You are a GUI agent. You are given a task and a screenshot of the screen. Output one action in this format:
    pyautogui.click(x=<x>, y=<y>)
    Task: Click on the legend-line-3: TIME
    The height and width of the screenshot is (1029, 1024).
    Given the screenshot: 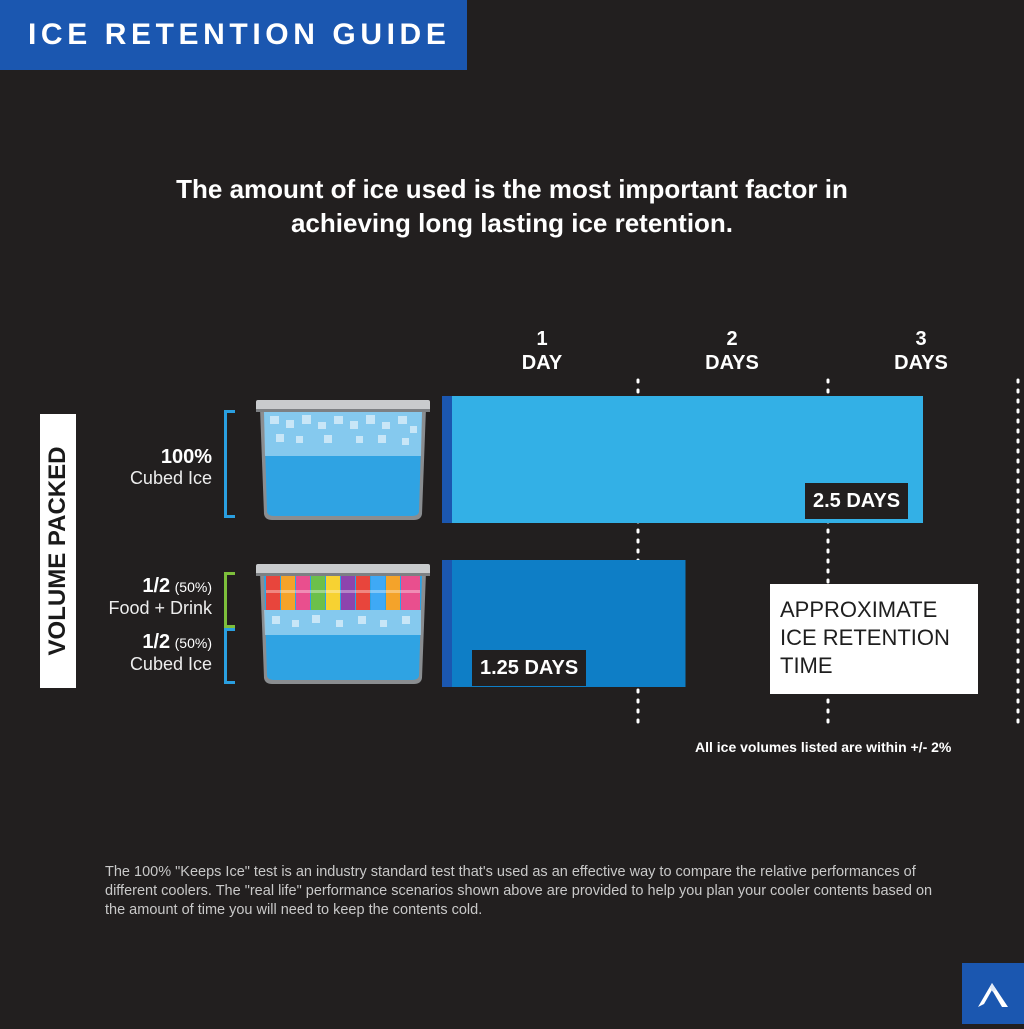 What is the action you would take?
    pyautogui.click(x=806, y=665)
    